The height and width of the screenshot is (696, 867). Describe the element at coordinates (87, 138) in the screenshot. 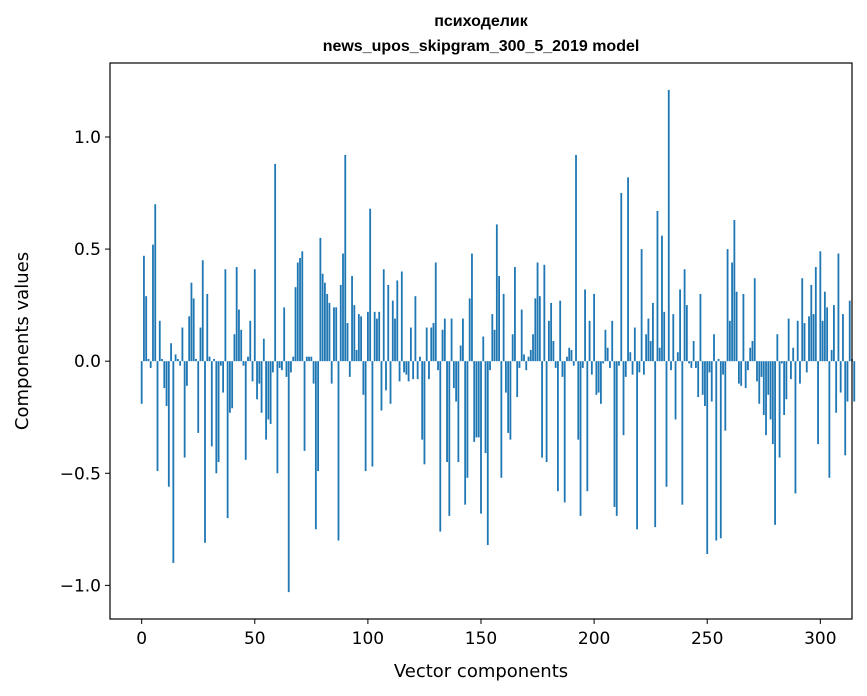

I see `y-tick-label: 1.0` at that location.